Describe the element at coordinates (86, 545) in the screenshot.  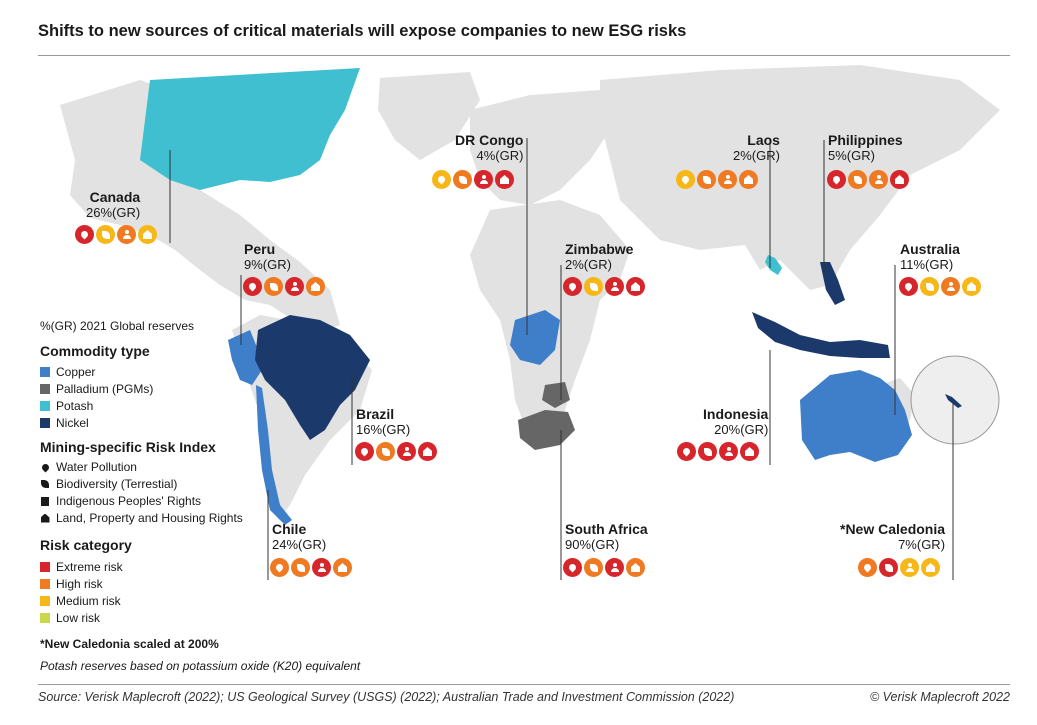
I see `risk-category-heading: Risk category` at that location.